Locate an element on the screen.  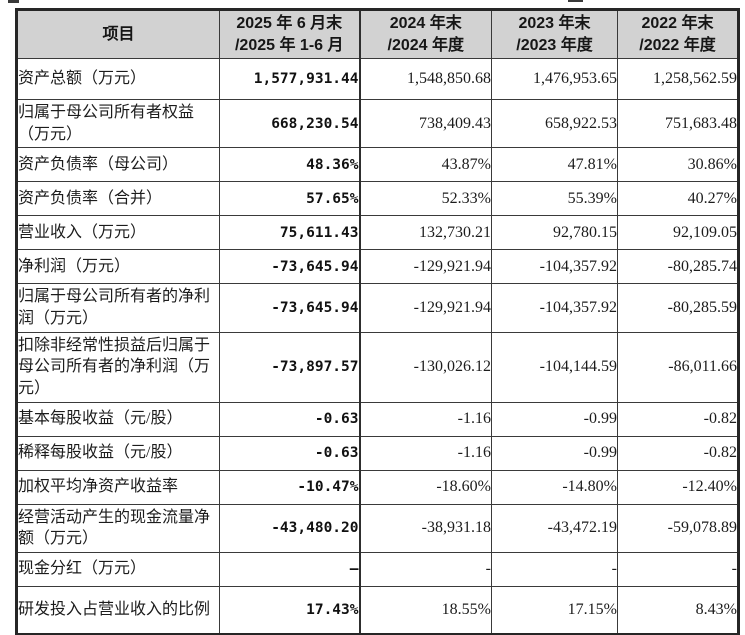
fy2024-cell: -18.60% is located at coordinates (425, 487).